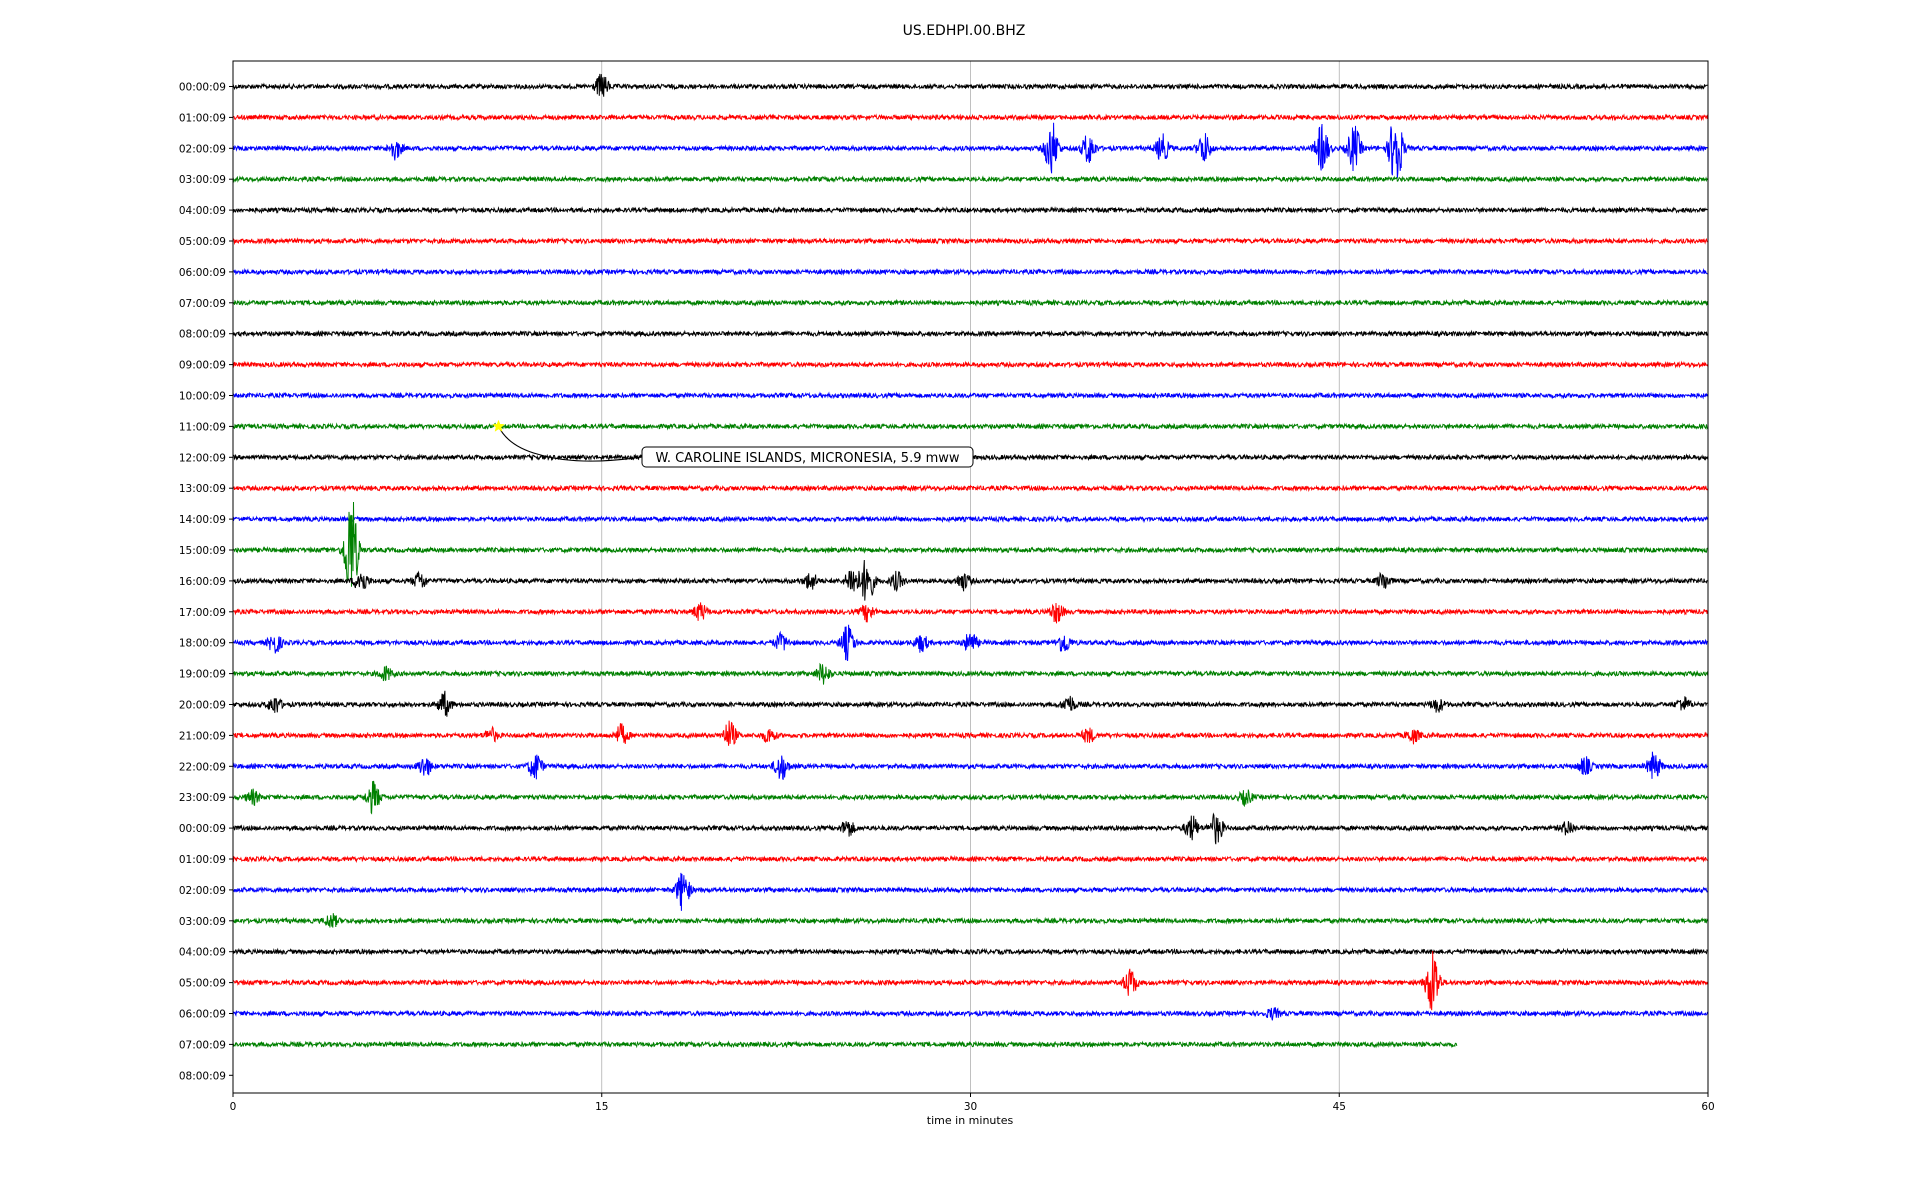 Image resolution: width=1920 pixels, height=1200 pixels. What do you see at coordinates (202, 551) in the screenshot?
I see `row-label: 15:00:09` at bounding box center [202, 551].